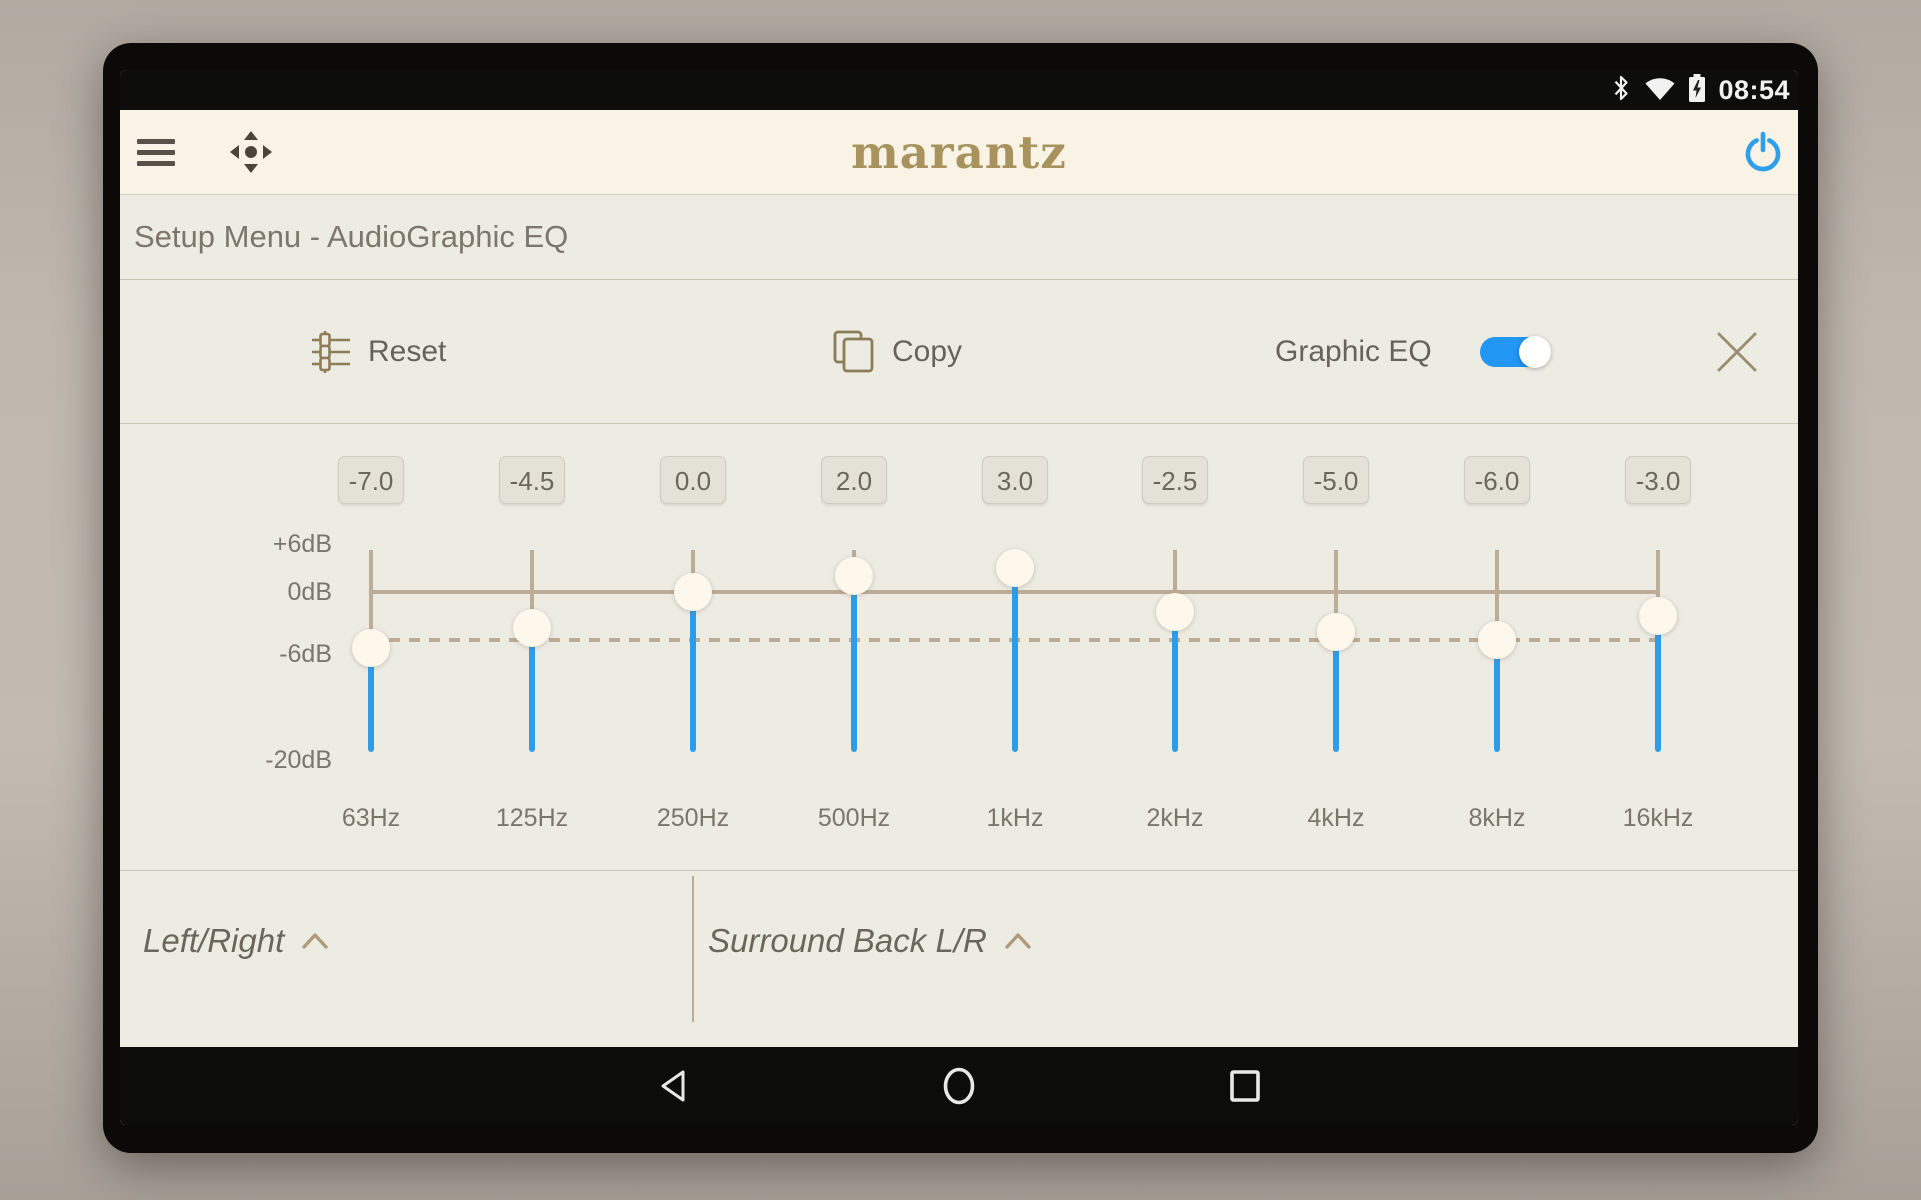 The width and height of the screenshot is (1921, 1200). What do you see at coordinates (1497, 696) in the screenshot?
I see `eq-fill-8kHz` at bounding box center [1497, 696].